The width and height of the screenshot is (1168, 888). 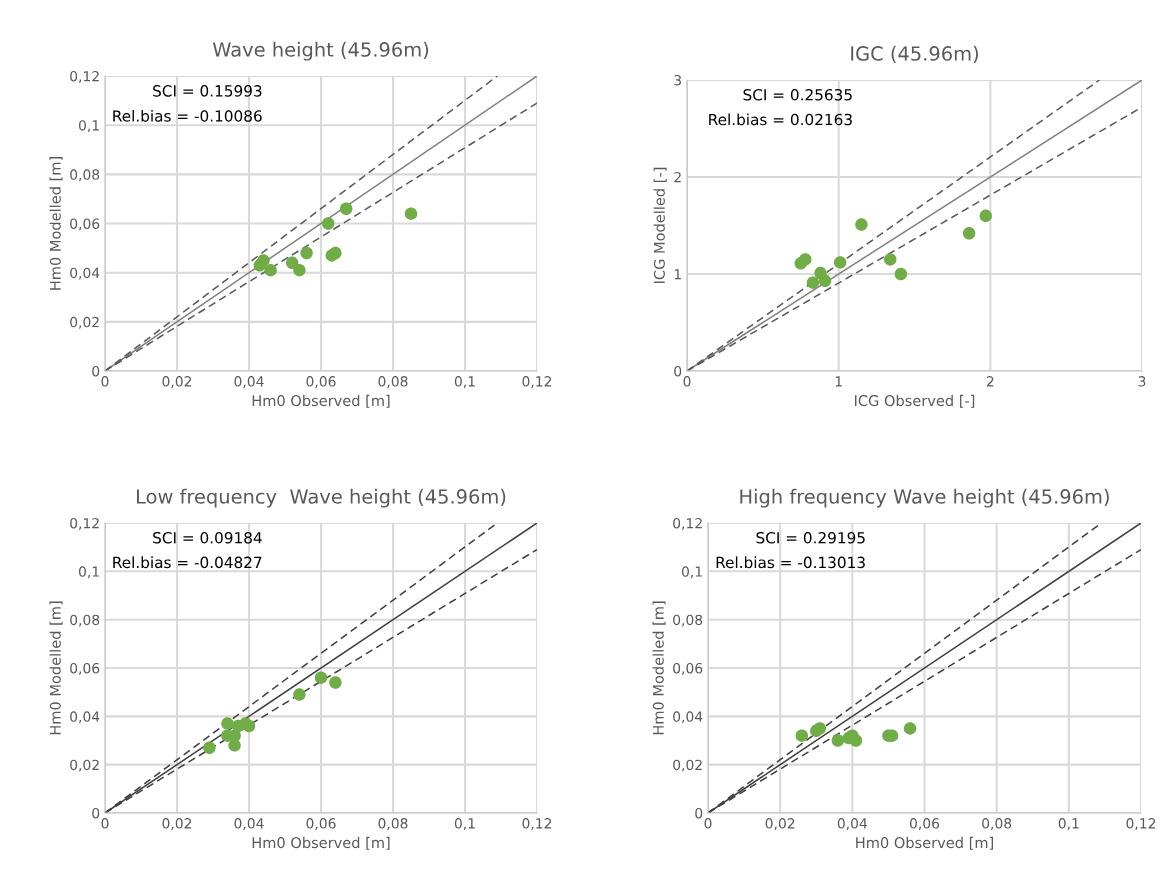 I want to click on chart-title: Low frequency Wave height (45.96m), so click(x=321, y=498).